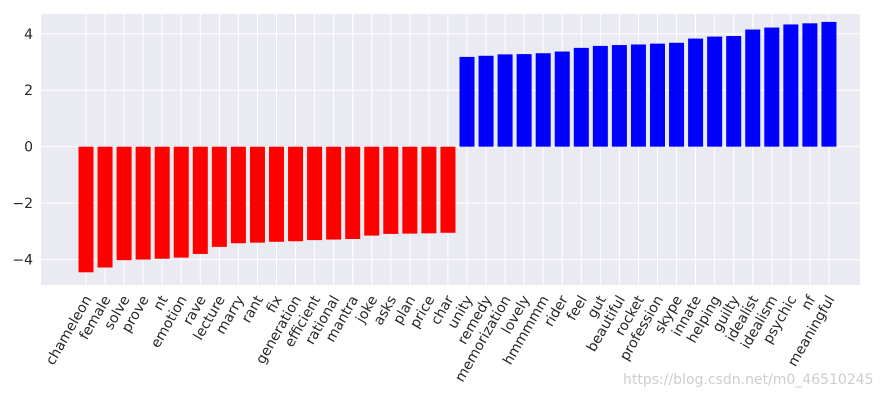 The height and width of the screenshot is (401, 889). Describe the element at coordinates (28, 91) in the screenshot. I see `y-tick-label: 2` at that location.